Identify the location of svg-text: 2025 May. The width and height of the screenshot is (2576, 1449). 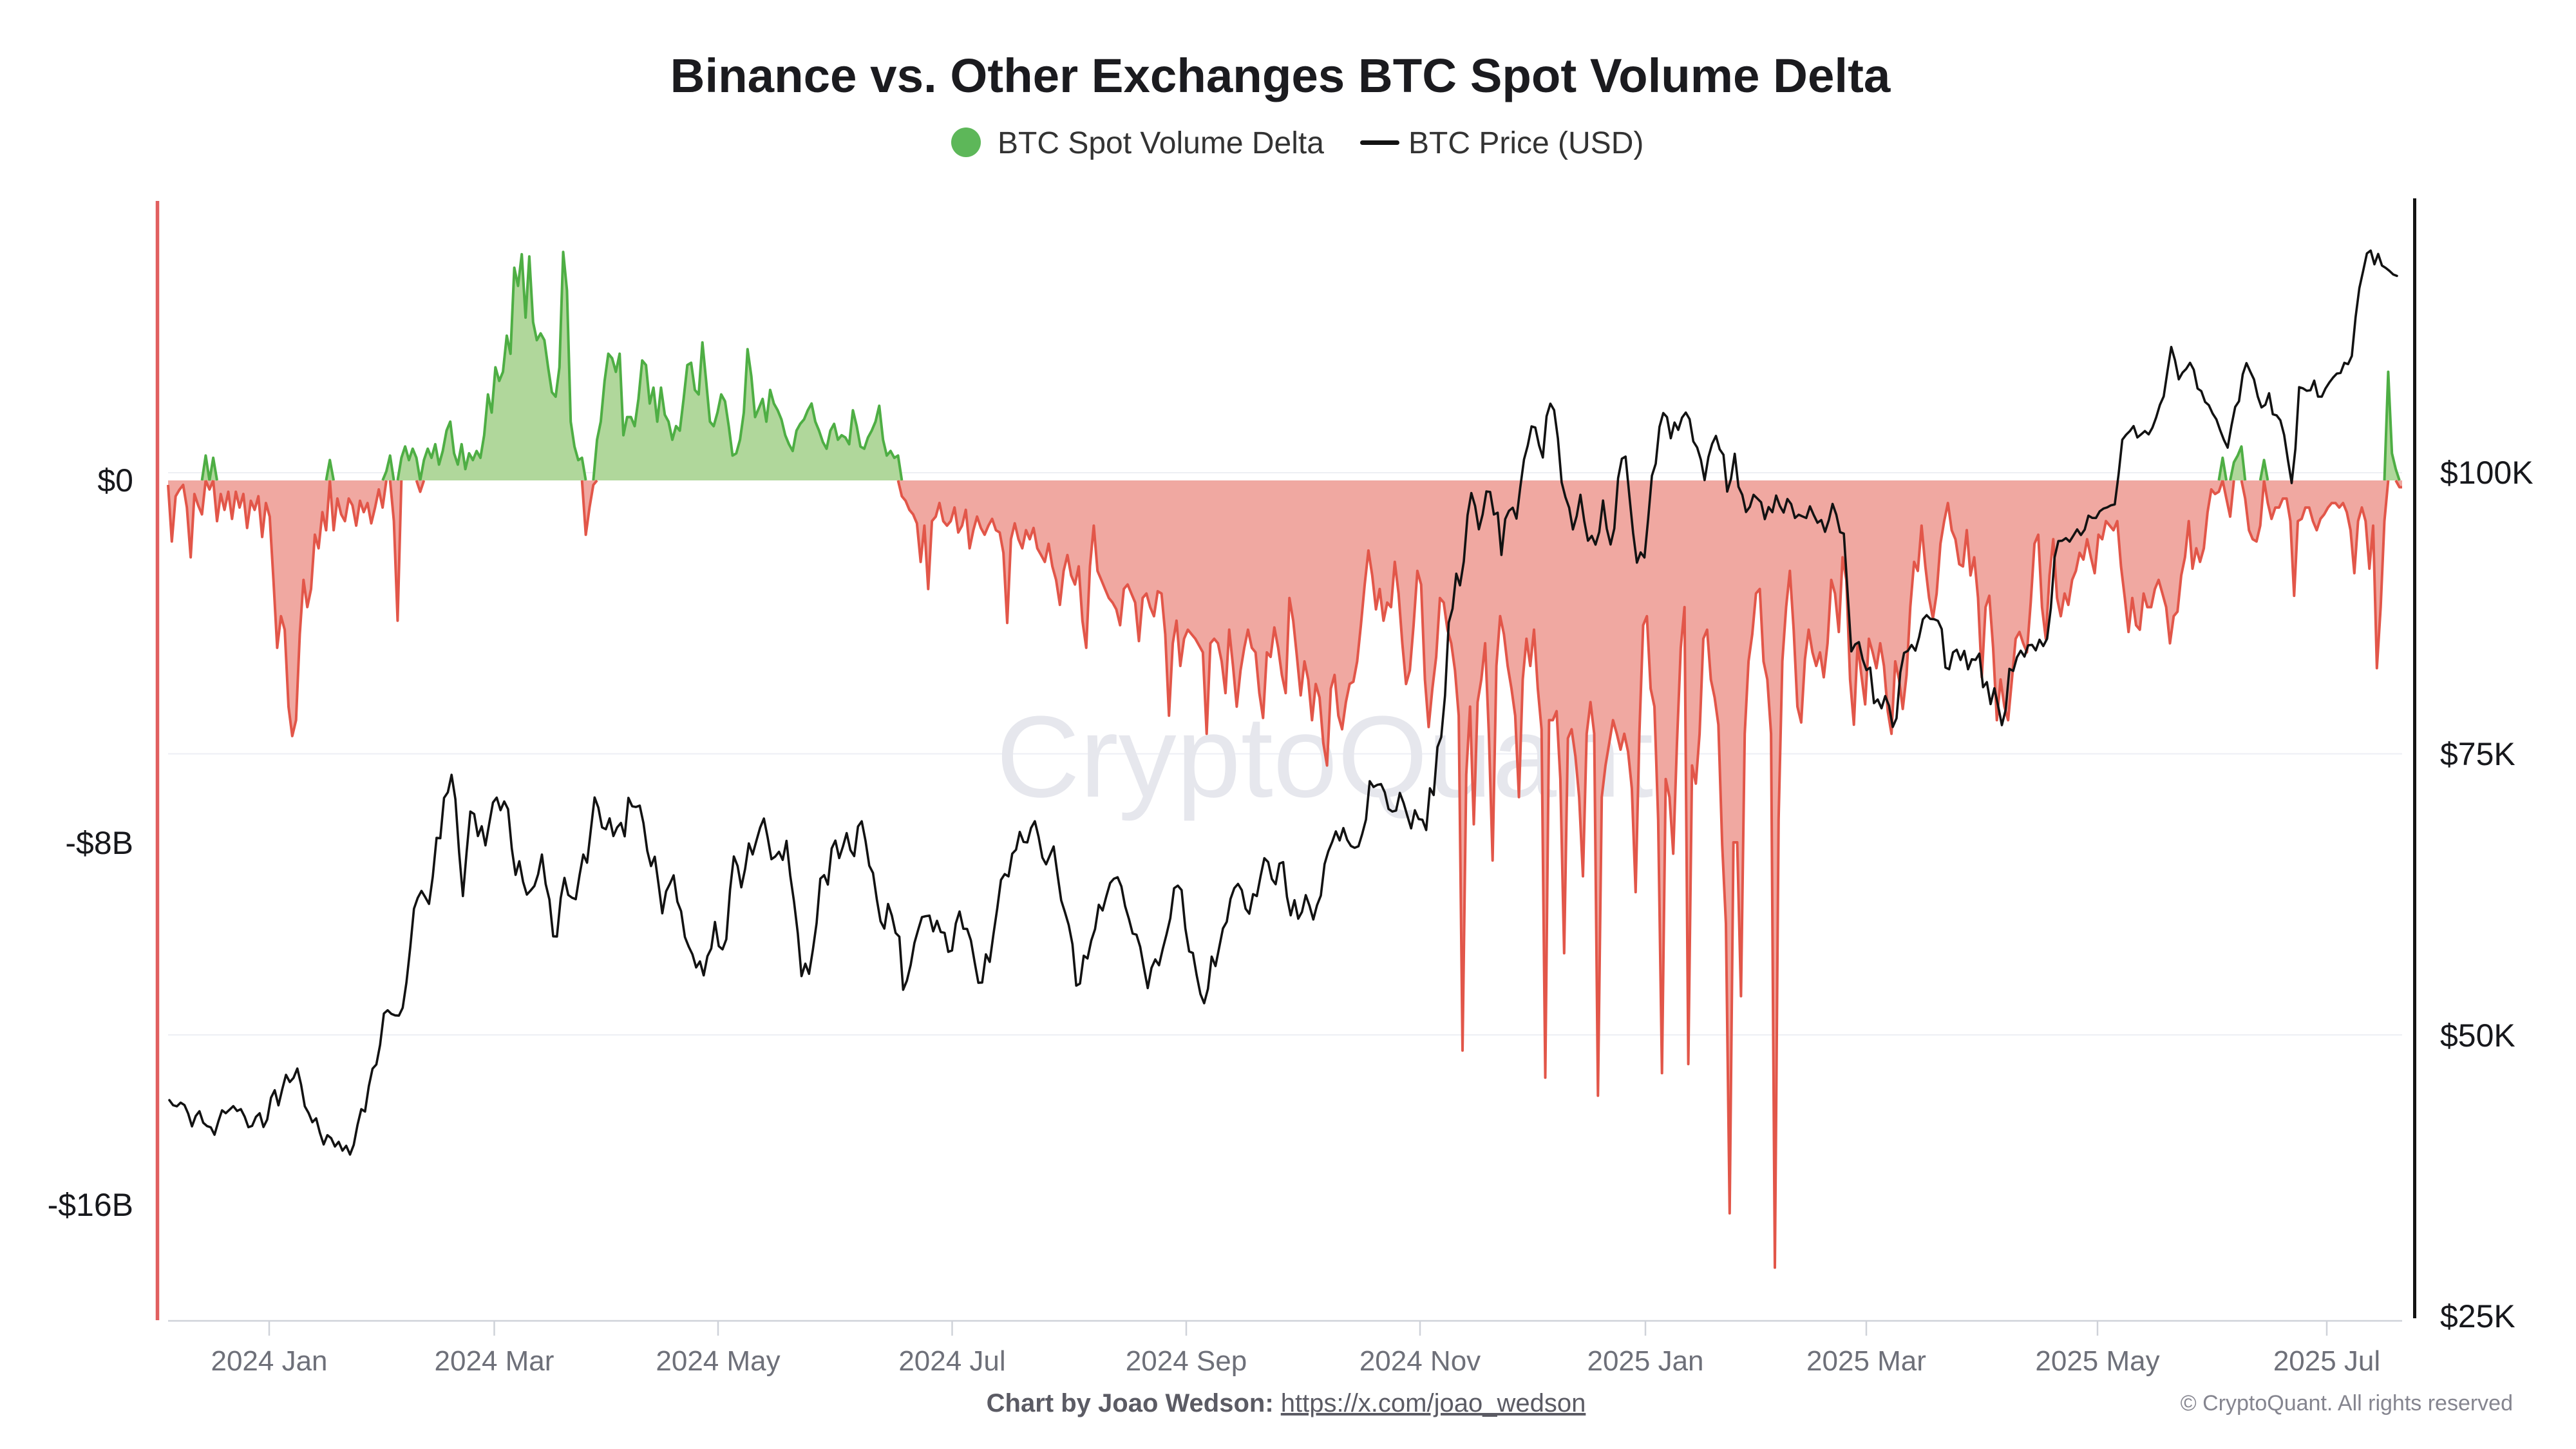
(2097, 1361).